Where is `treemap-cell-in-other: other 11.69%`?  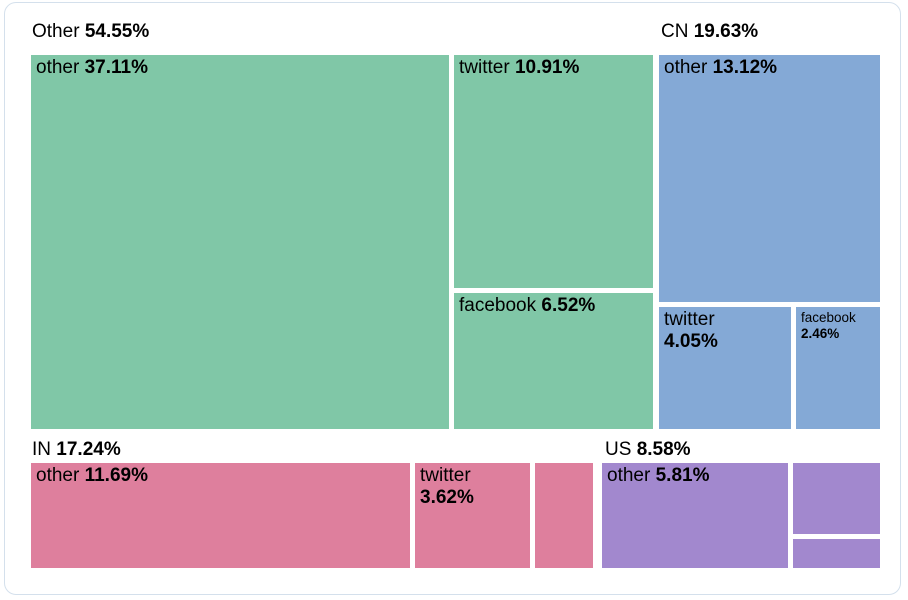 treemap-cell-in-other: other 11.69% is located at coordinates (220, 515).